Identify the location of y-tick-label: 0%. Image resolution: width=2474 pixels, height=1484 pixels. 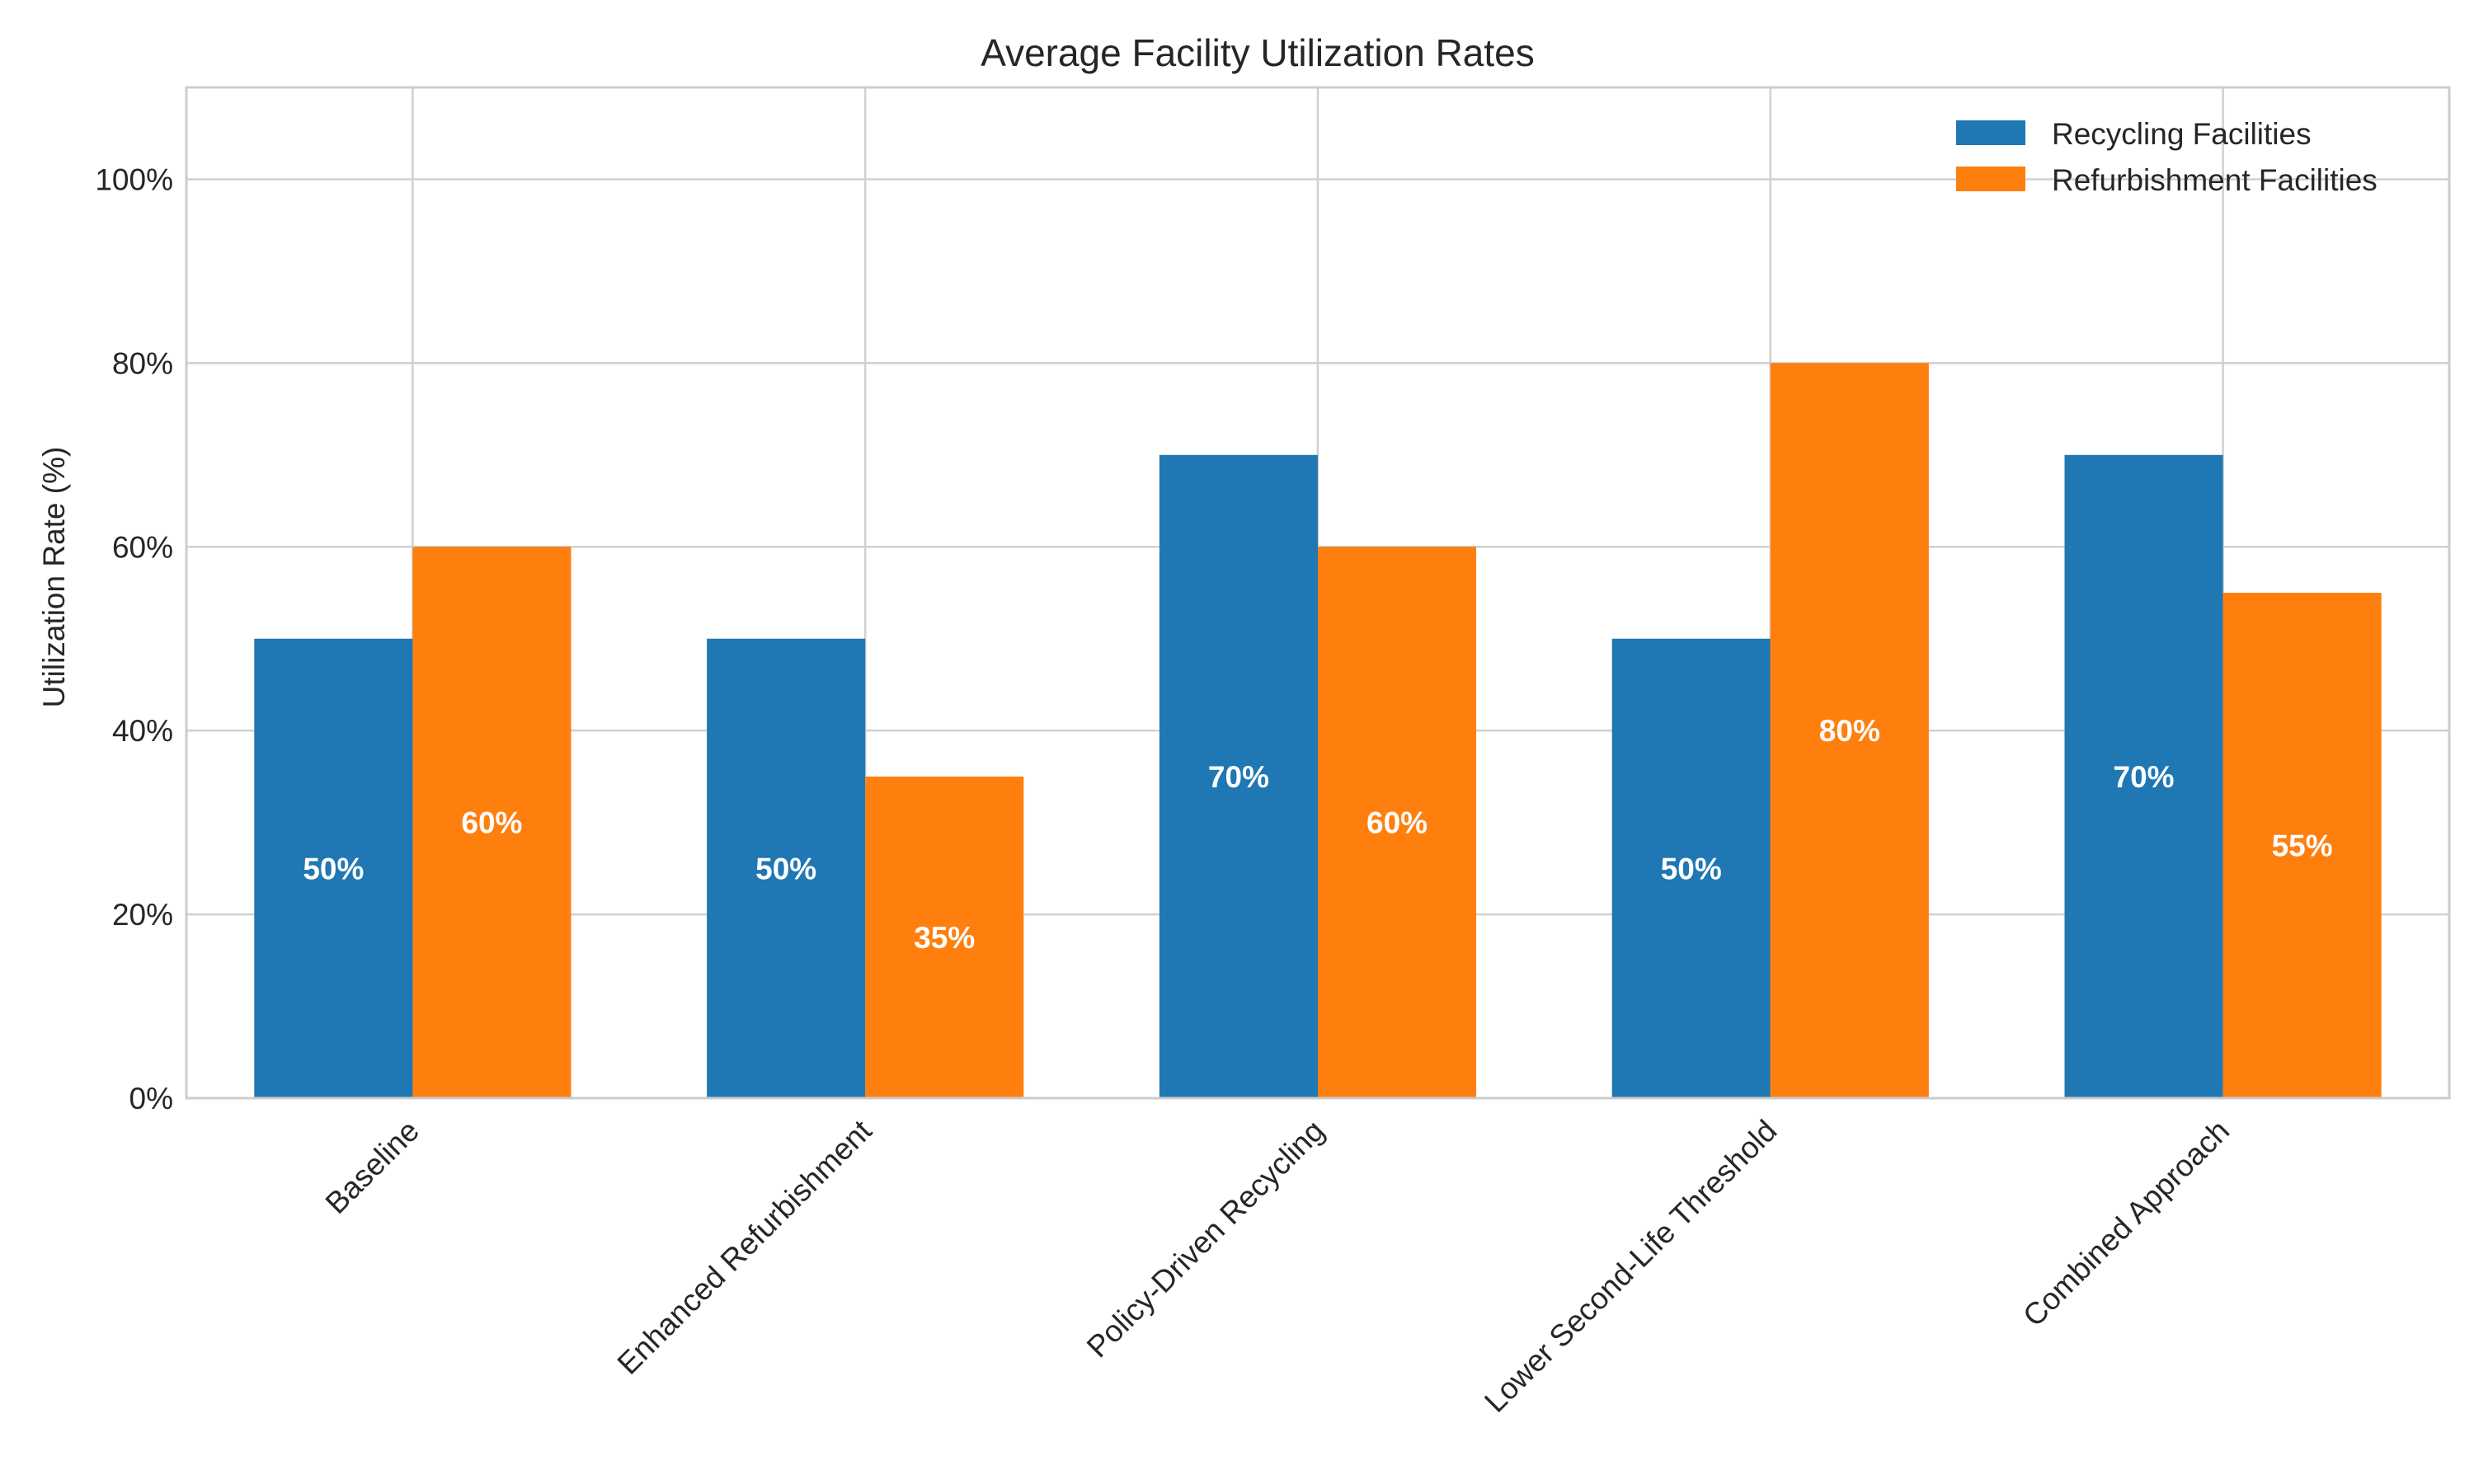
(151, 1098).